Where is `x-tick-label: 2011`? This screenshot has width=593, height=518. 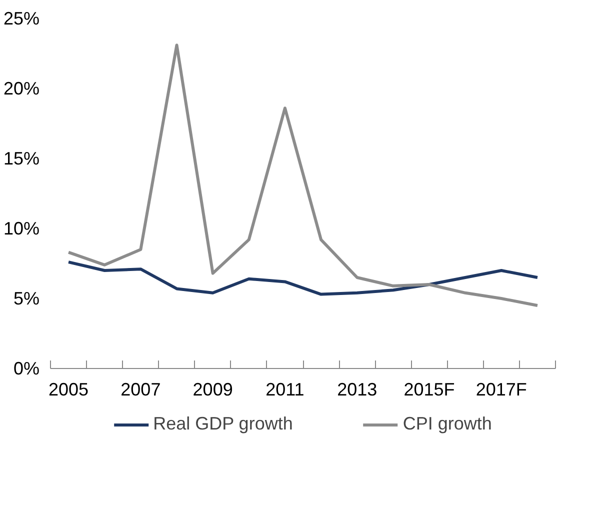 x-tick-label: 2011 is located at coordinates (285, 390).